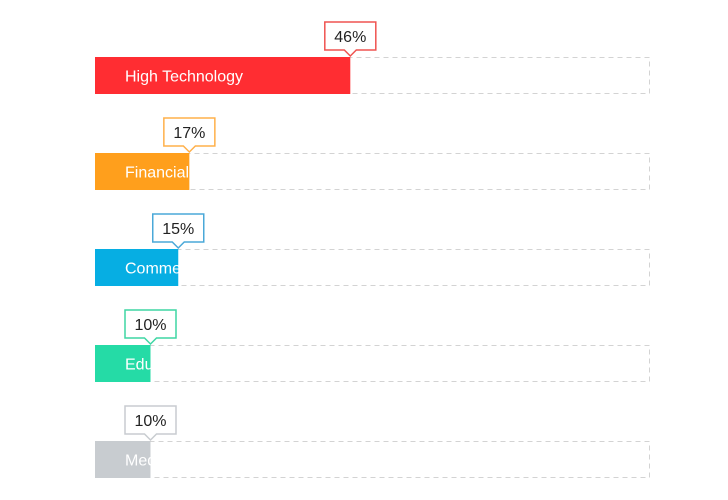 Image resolution: width=728 pixels, height=500 pixels. What do you see at coordinates (160, 365) in the screenshot?
I see `bar-category-label: Education` at bounding box center [160, 365].